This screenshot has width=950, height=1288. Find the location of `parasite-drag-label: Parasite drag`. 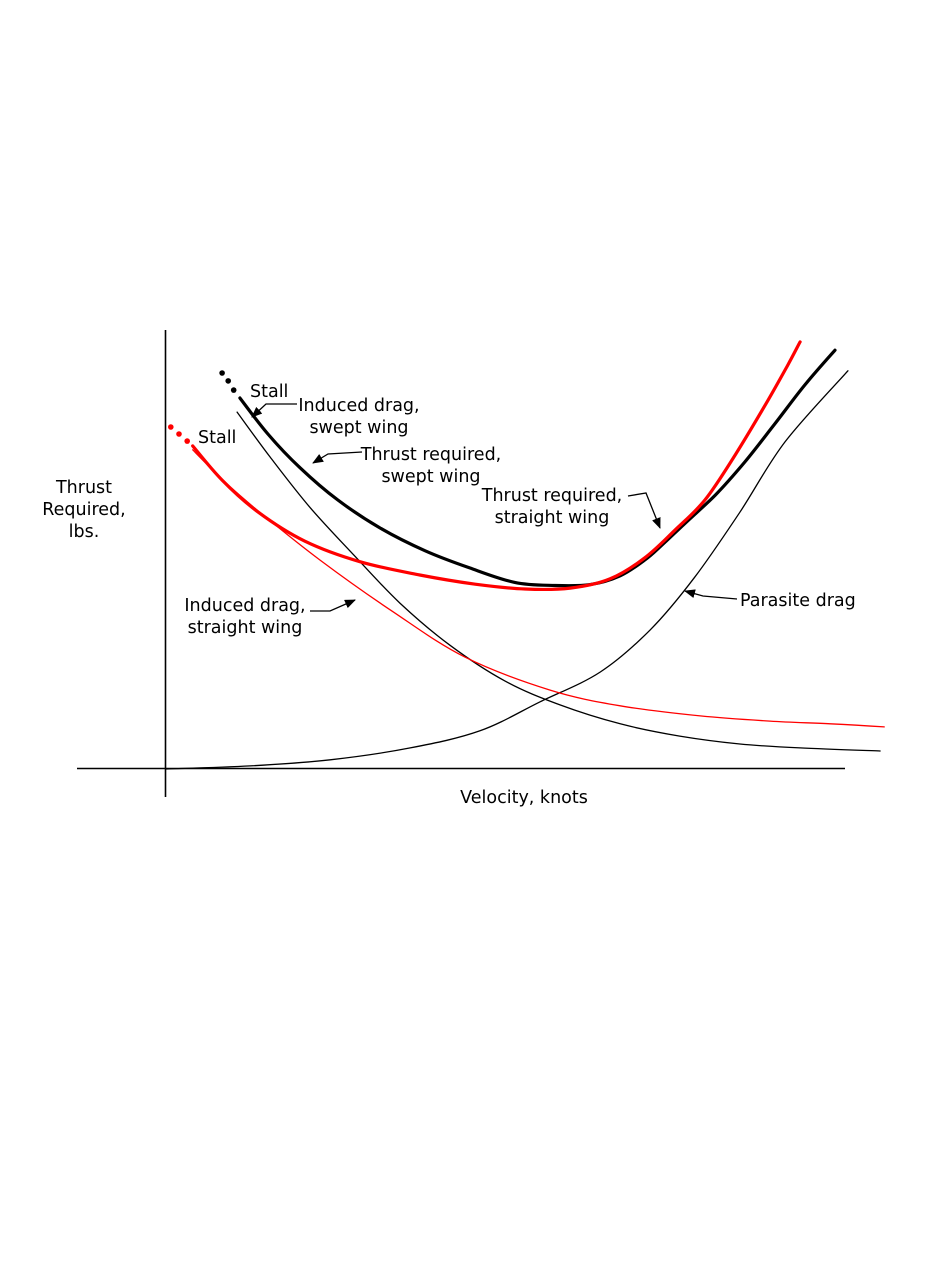

parasite-drag-label: Parasite drag is located at coordinates (798, 601).